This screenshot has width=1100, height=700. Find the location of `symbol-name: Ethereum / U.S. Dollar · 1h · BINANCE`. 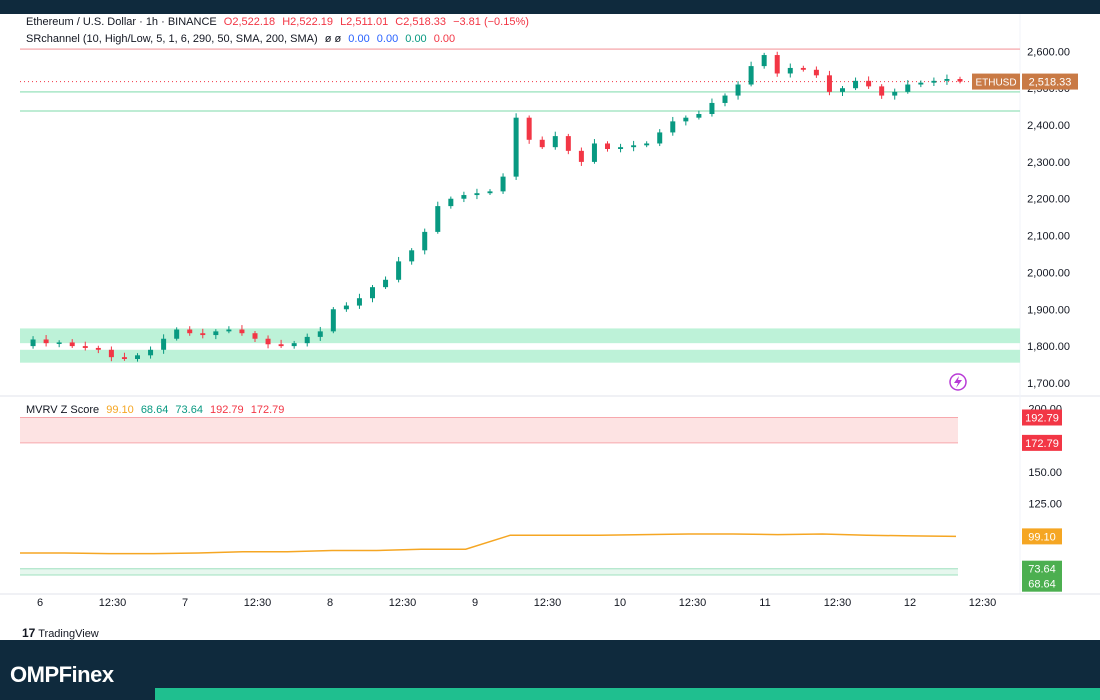

symbol-name: Ethereum / U.S. Dollar · 1h · BINANCE is located at coordinates (121, 22).